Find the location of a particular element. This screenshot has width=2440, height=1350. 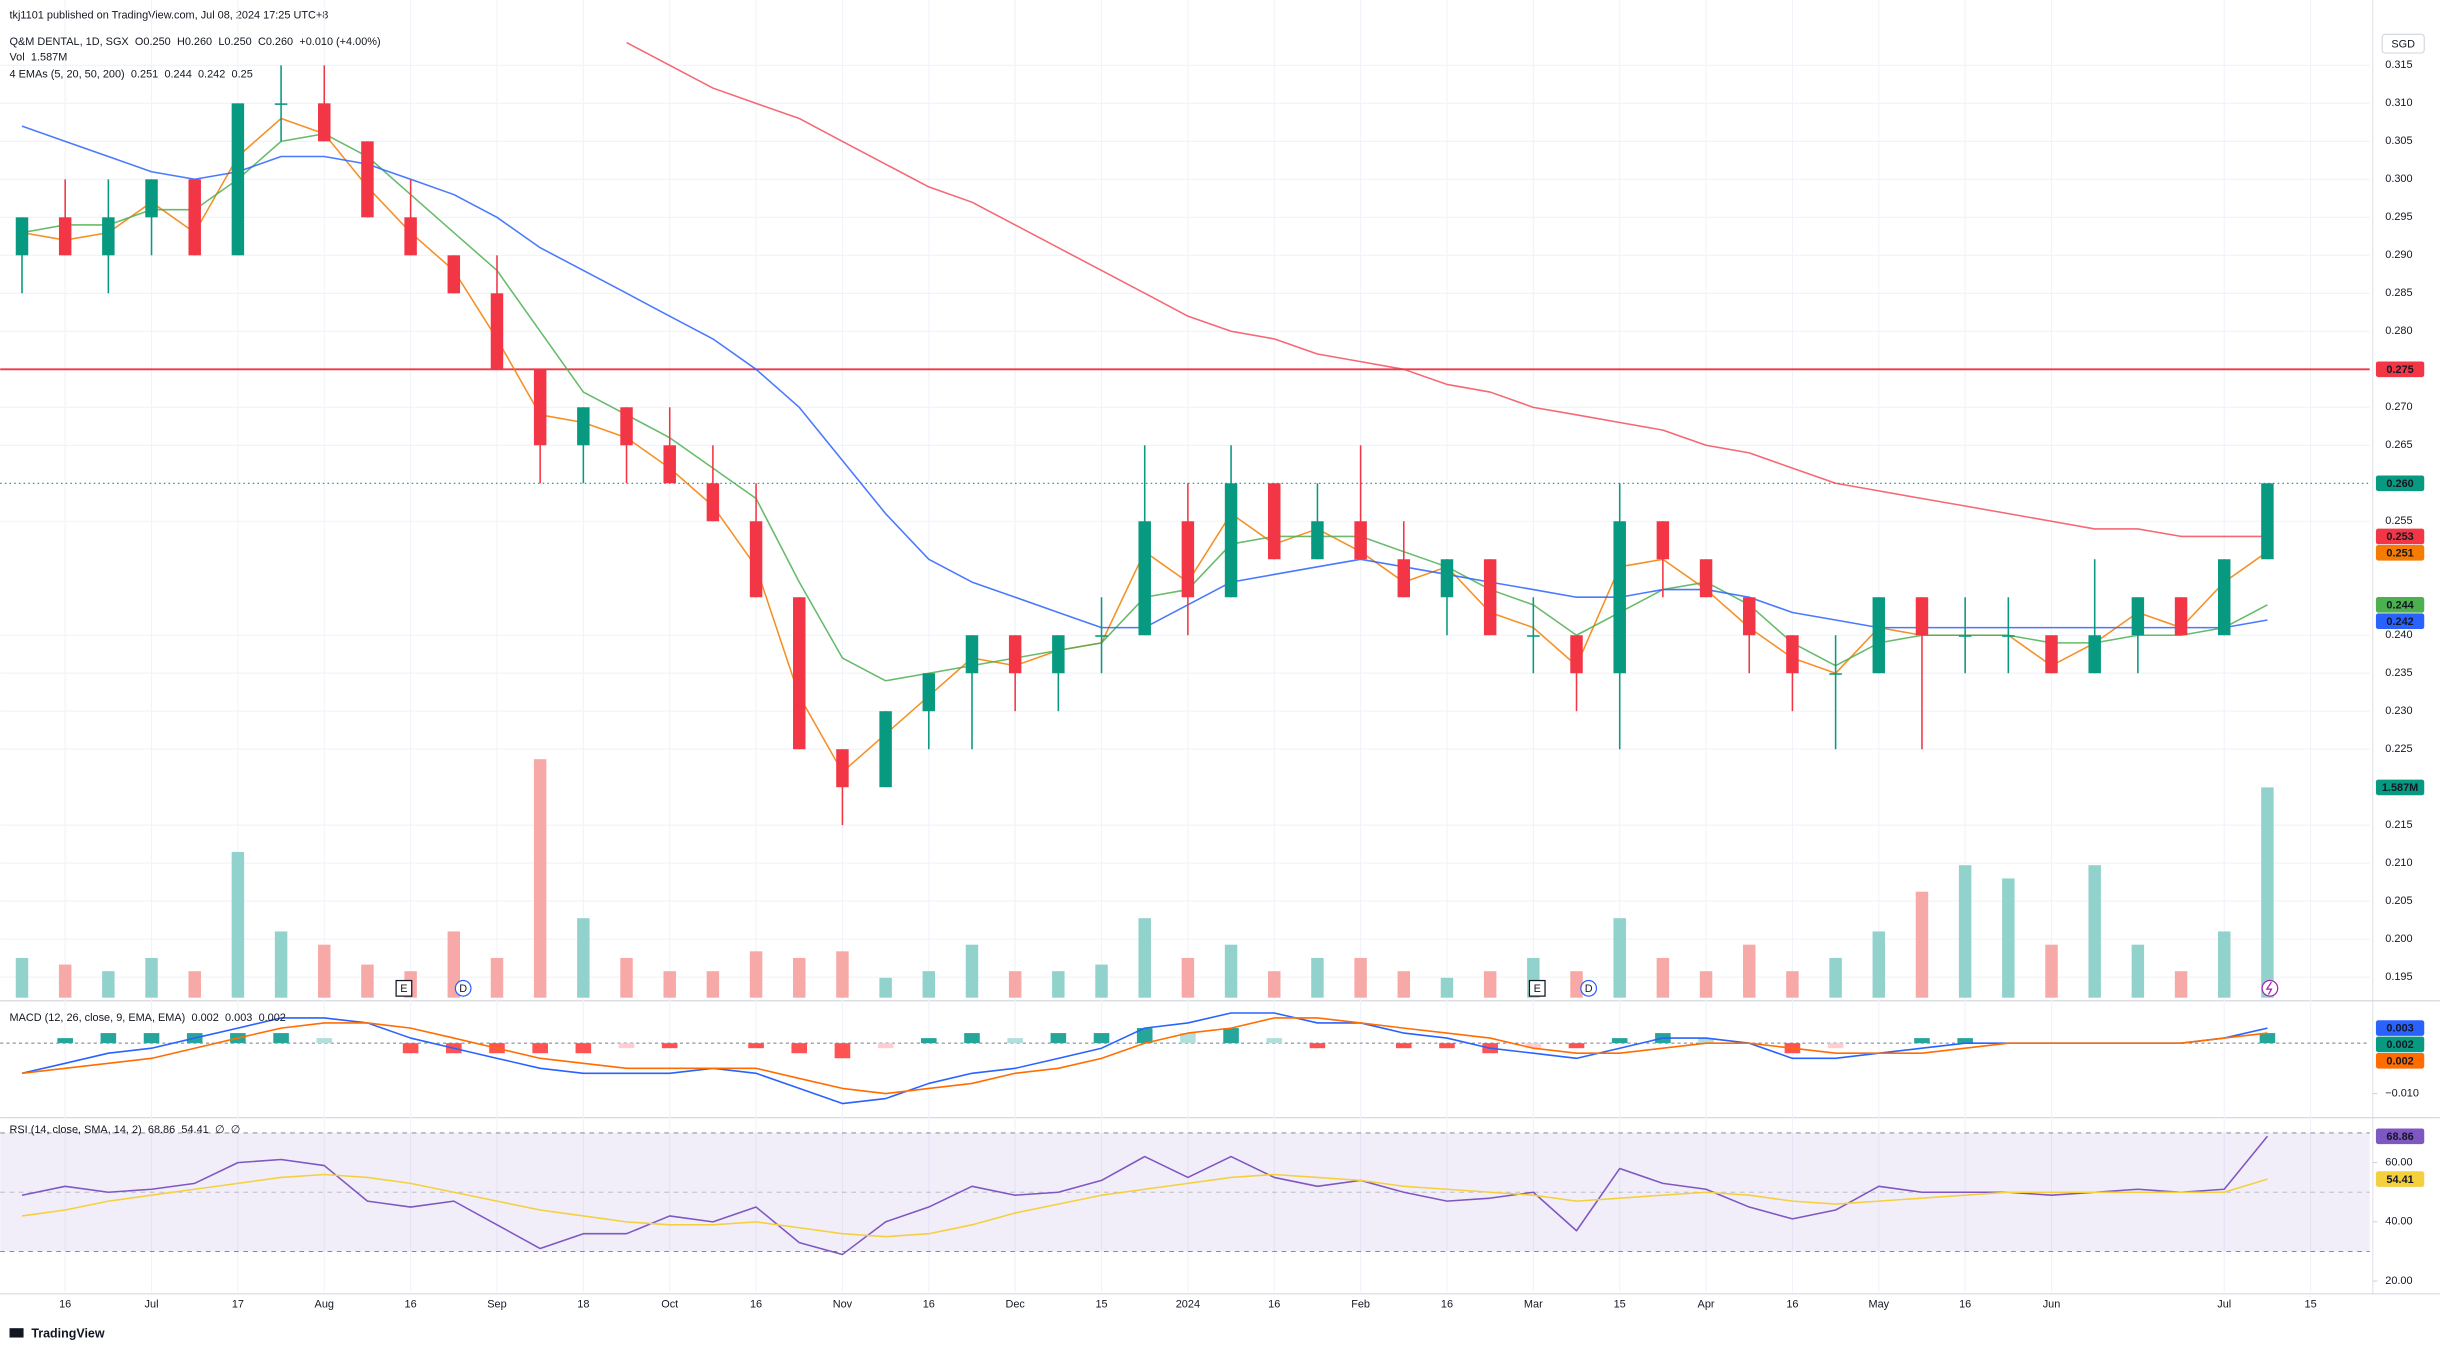

legend-text: 0.003 is located at coordinates (238, 1018).